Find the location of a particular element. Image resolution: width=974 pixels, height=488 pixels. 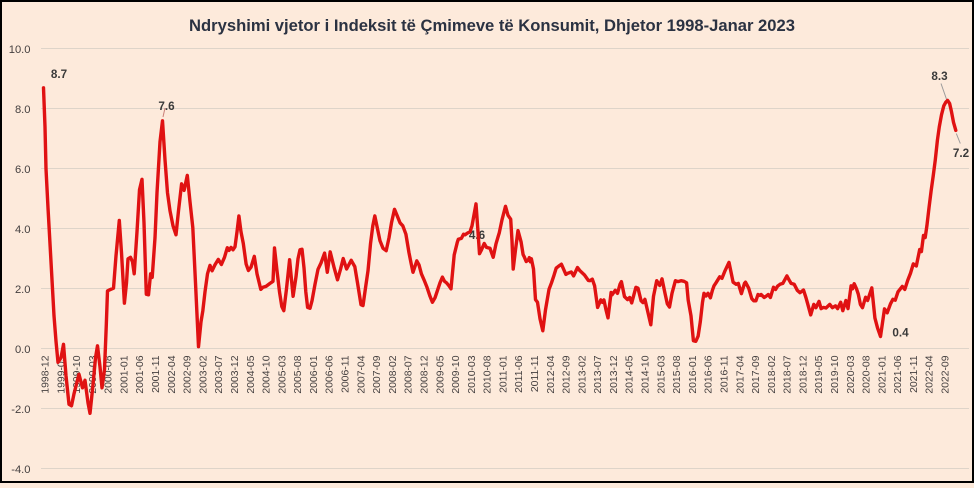

svg-text: 2017-09 is located at coordinates (756, 374).